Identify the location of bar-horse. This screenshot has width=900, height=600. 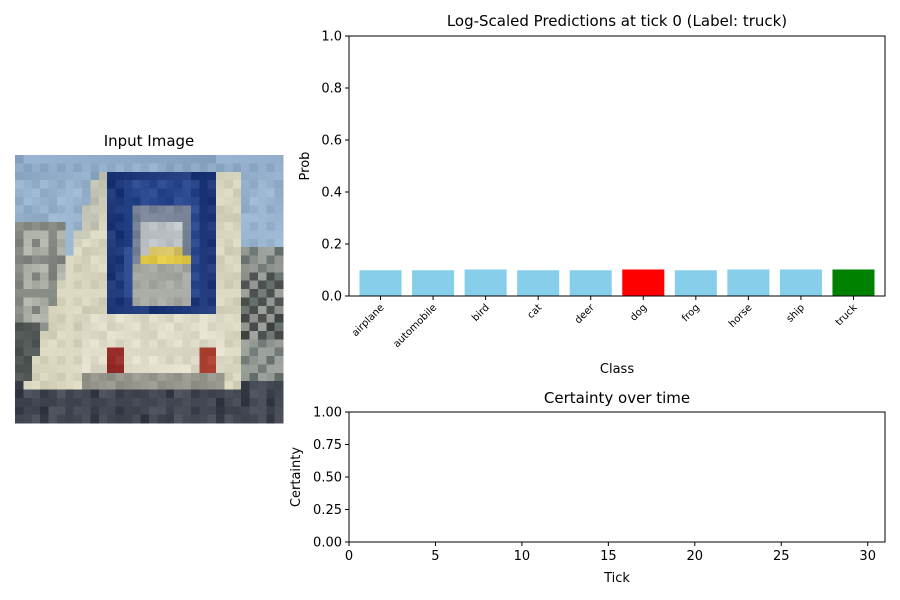
(748, 282).